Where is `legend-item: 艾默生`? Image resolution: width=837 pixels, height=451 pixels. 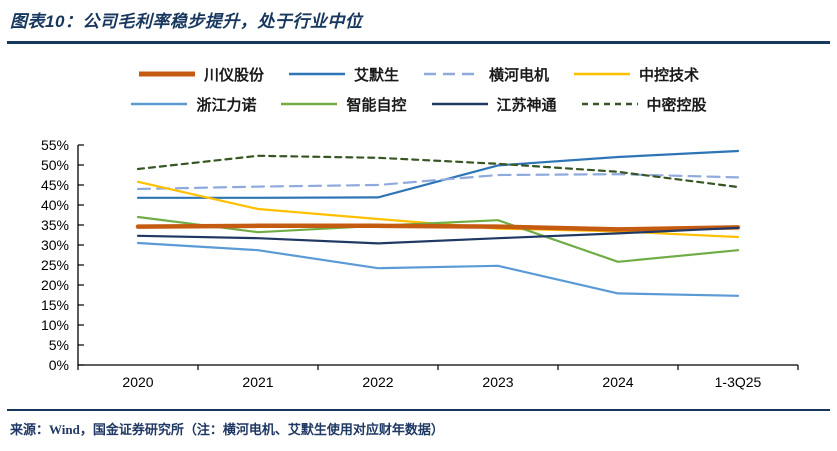
legend-item: 艾默生 is located at coordinates (343, 74).